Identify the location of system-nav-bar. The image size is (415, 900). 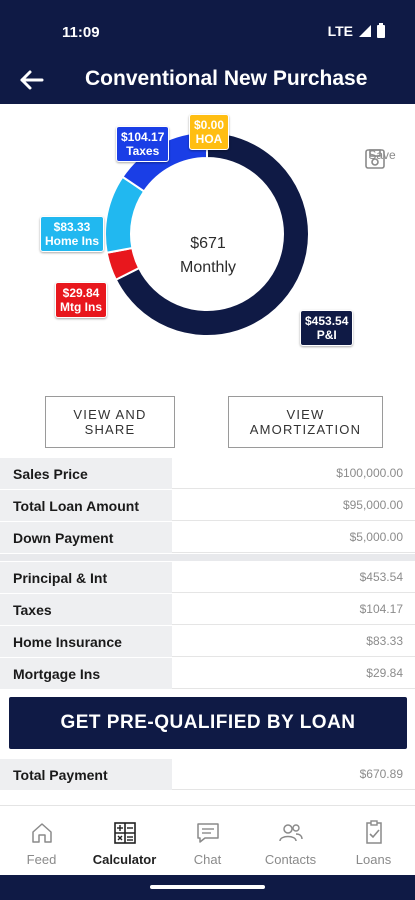
(207, 887).